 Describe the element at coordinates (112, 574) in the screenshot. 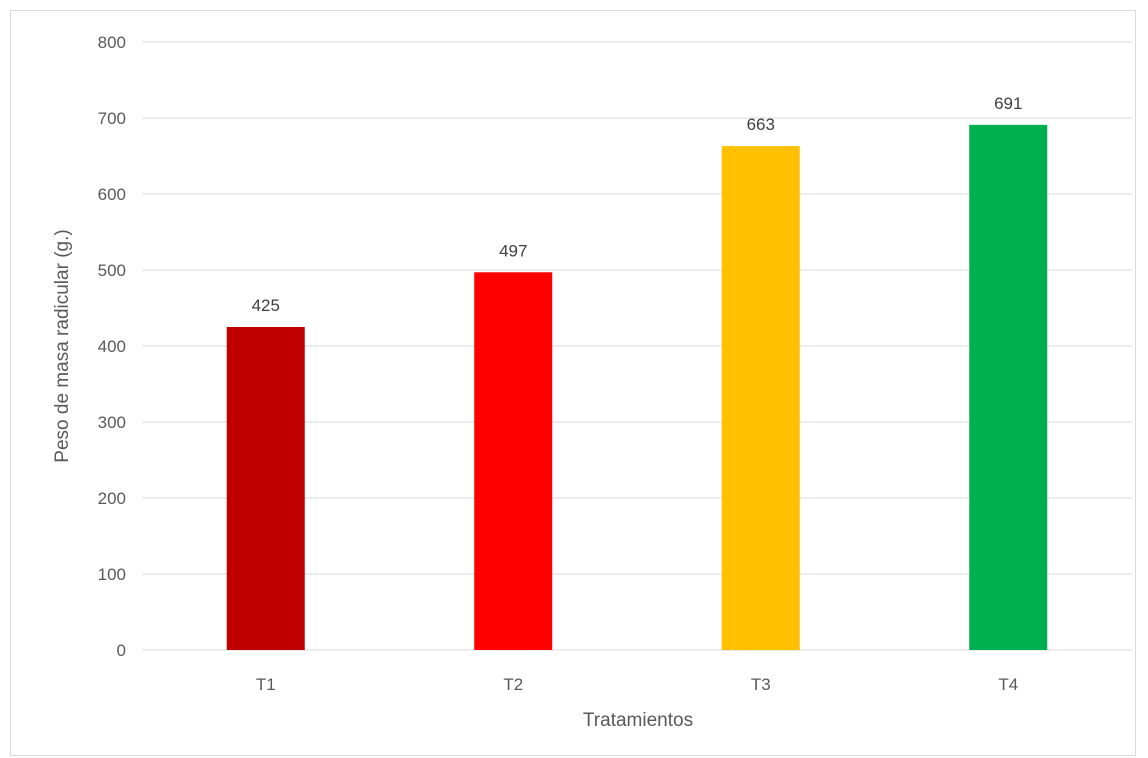

I see `y-tick-label: 100` at that location.